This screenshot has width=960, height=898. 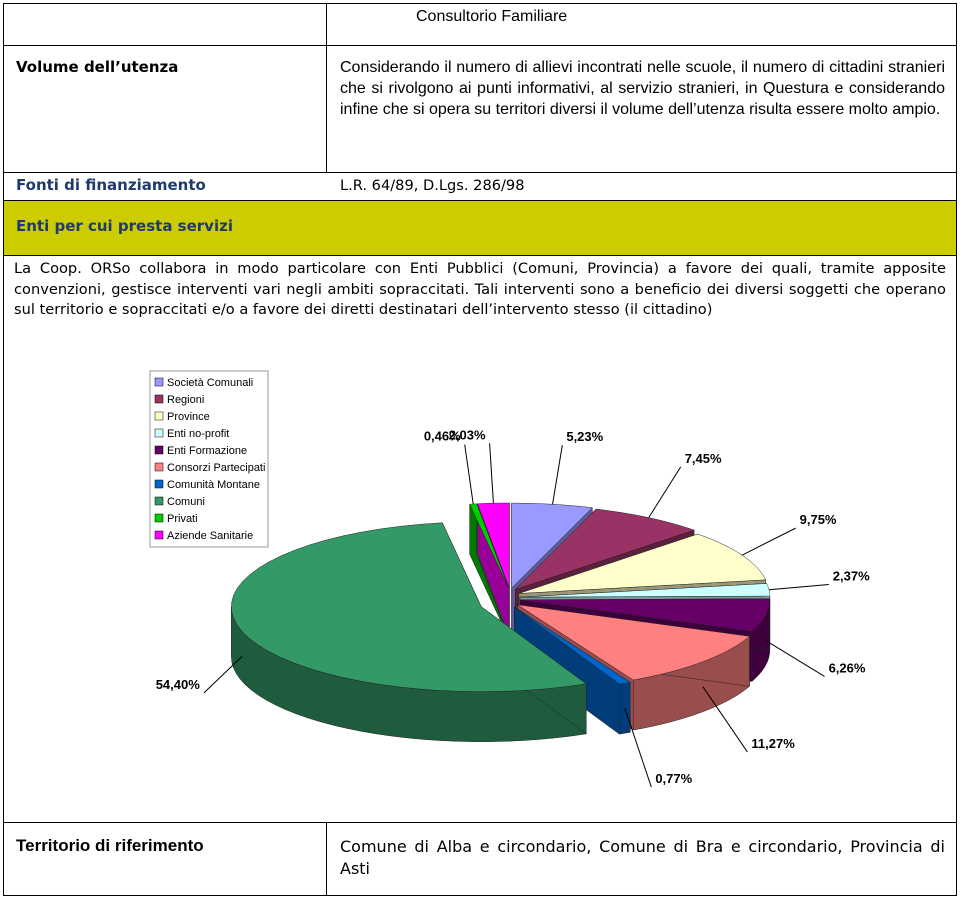 What do you see at coordinates (492, 16) in the screenshot?
I see `header-title: Consultorio Familiare` at bounding box center [492, 16].